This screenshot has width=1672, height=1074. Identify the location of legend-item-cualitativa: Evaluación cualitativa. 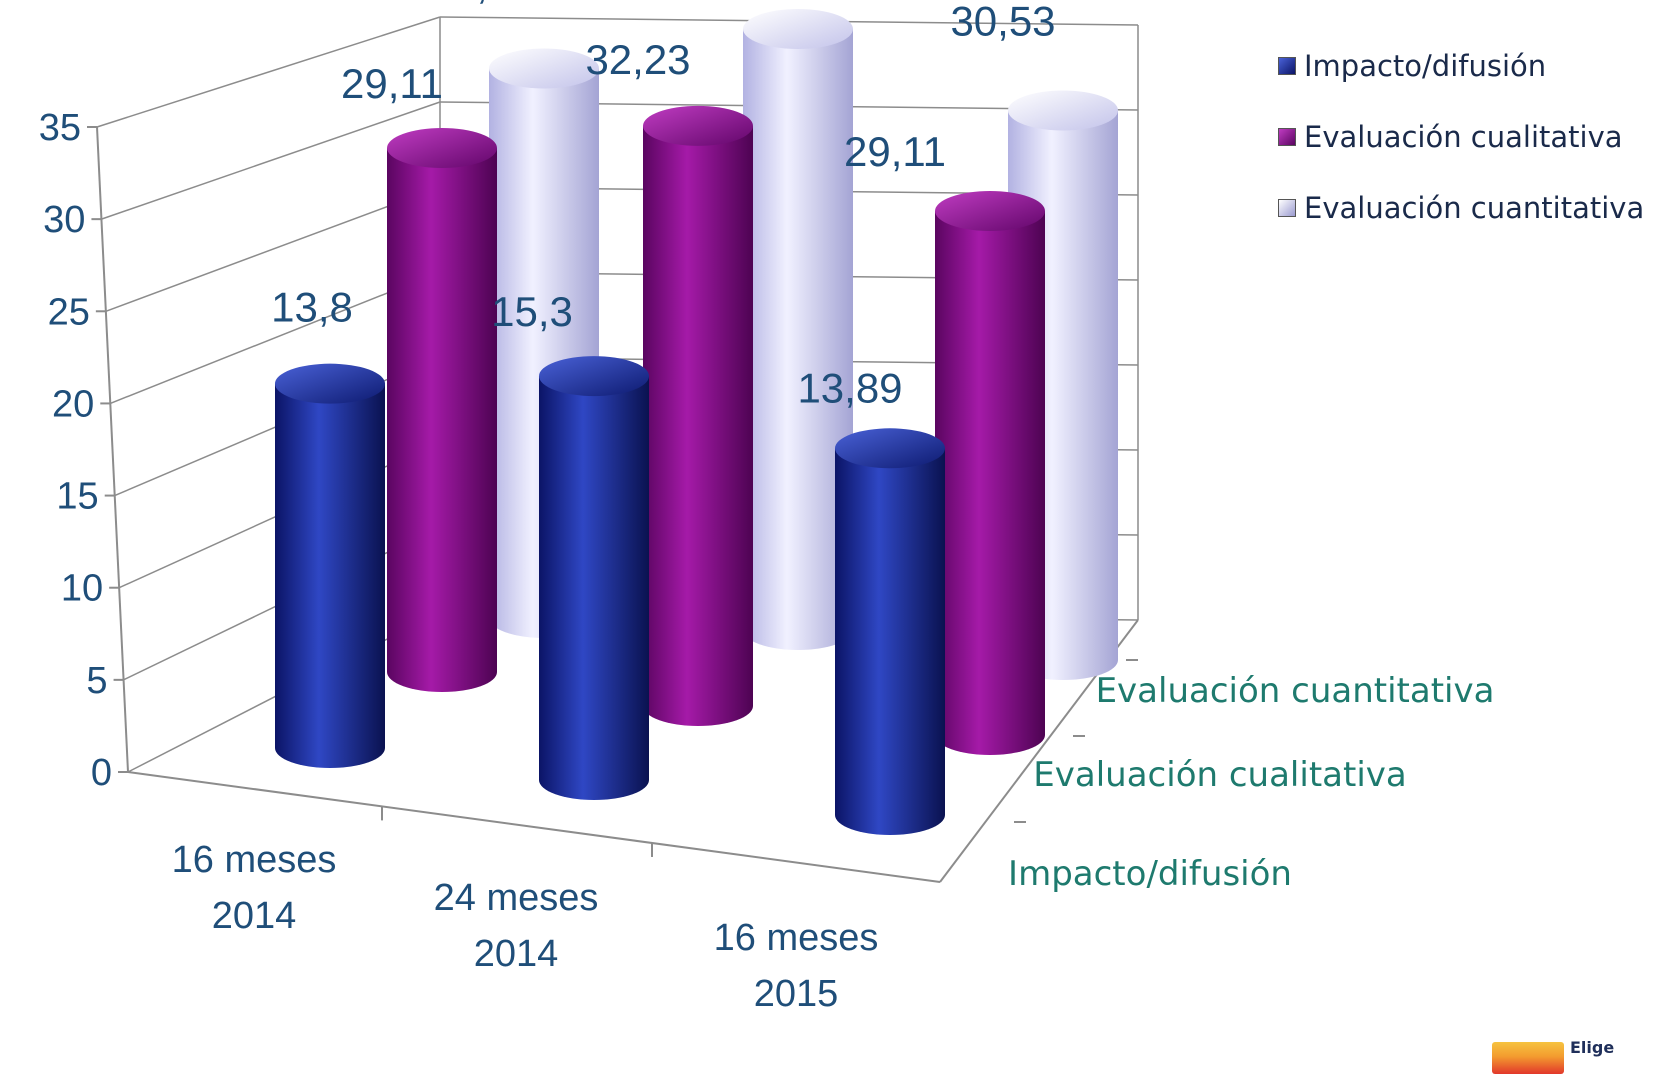
(1461, 136).